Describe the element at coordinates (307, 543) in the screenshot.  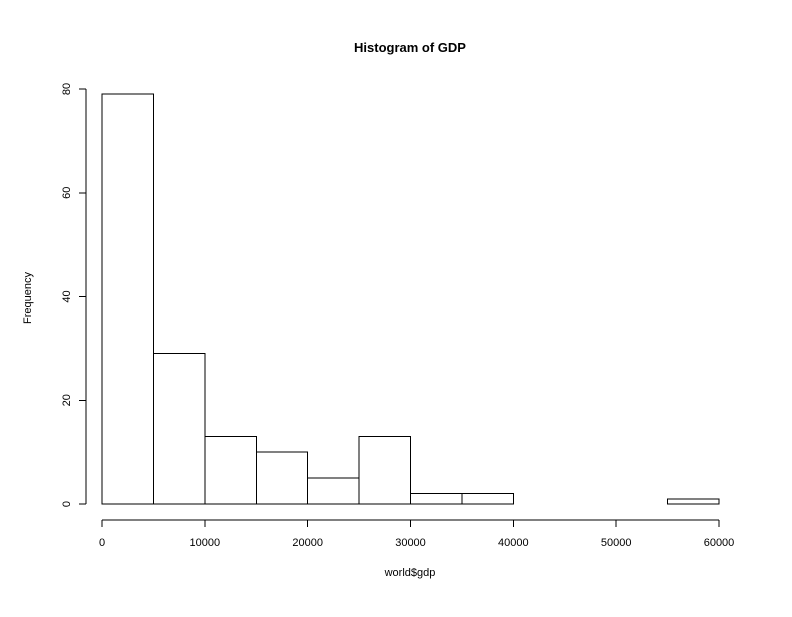
I see `x-tick-label-2: 20000` at that location.